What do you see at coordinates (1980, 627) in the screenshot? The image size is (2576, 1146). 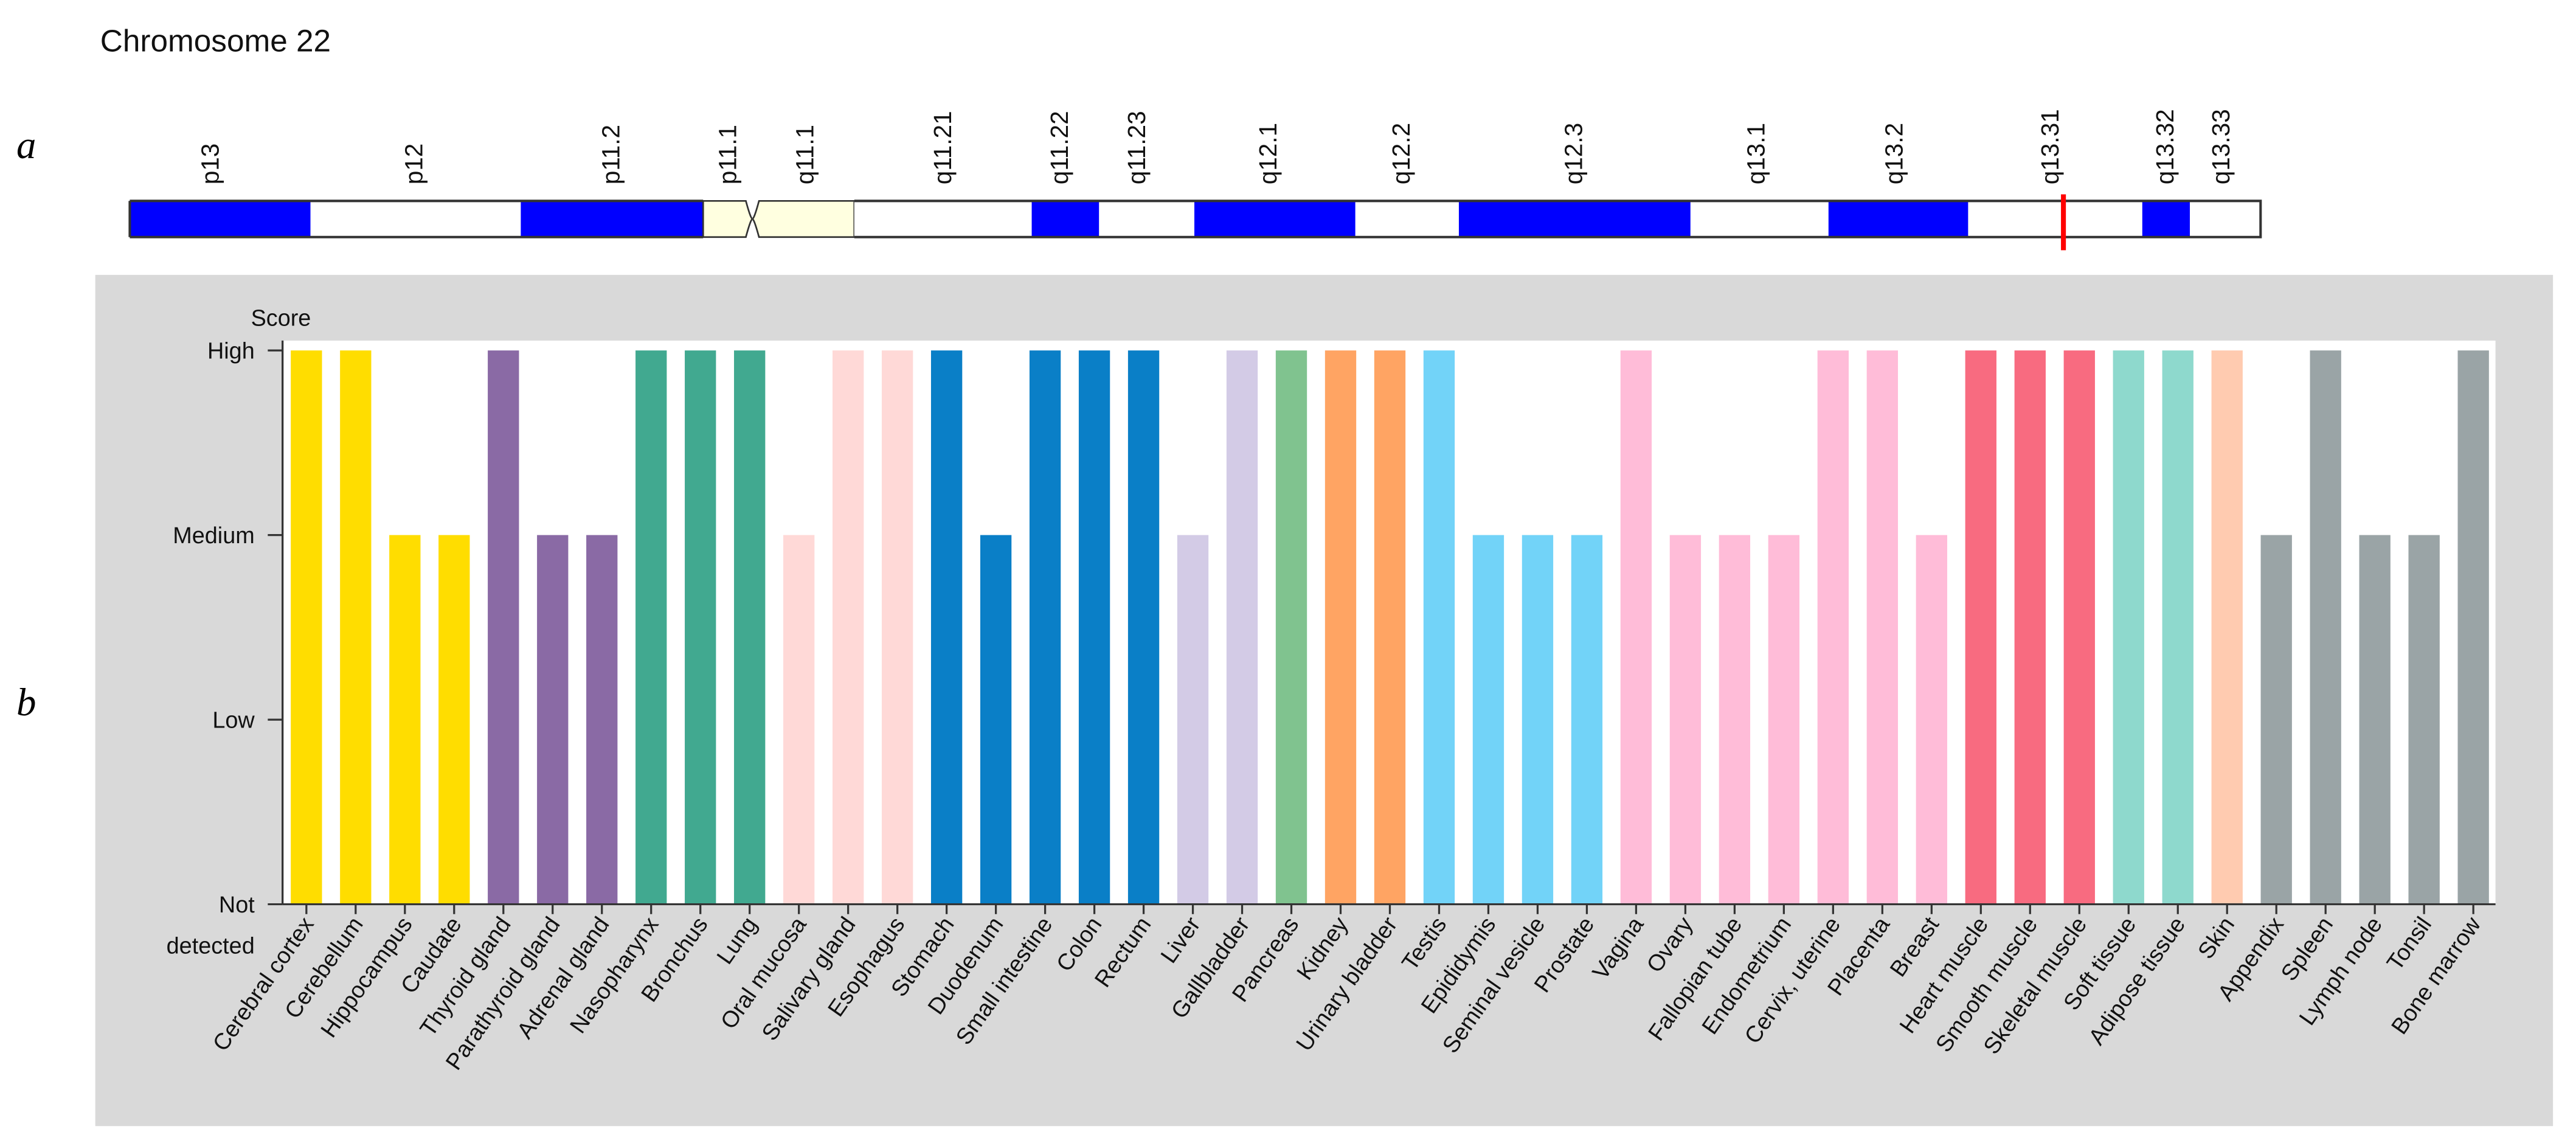 I see `bar-heart-muscle` at bounding box center [1980, 627].